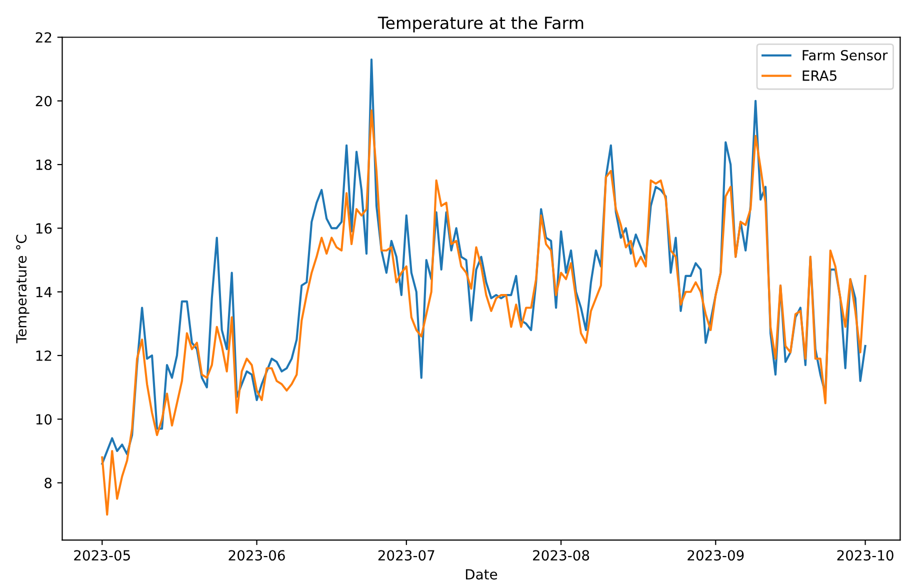 This screenshot has width=902, height=582. I want to click on y-tick-label: 18, so click(44, 165).